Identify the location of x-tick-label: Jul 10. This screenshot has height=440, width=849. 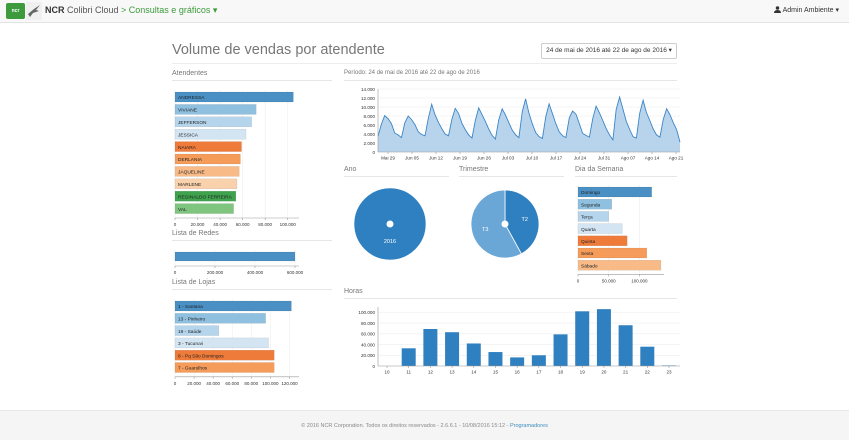
(532, 158).